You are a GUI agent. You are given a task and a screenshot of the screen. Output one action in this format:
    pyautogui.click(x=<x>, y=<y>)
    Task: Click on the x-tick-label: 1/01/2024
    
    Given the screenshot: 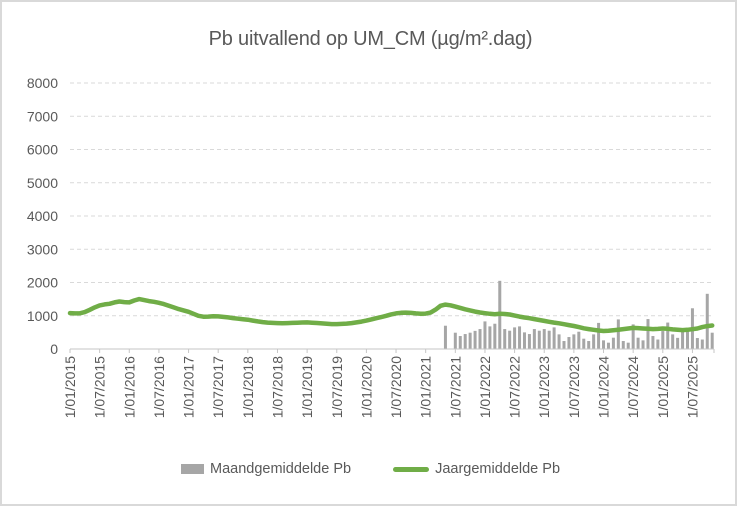 What is the action you would take?
    pyautogui.click(x=604, y=387)
    